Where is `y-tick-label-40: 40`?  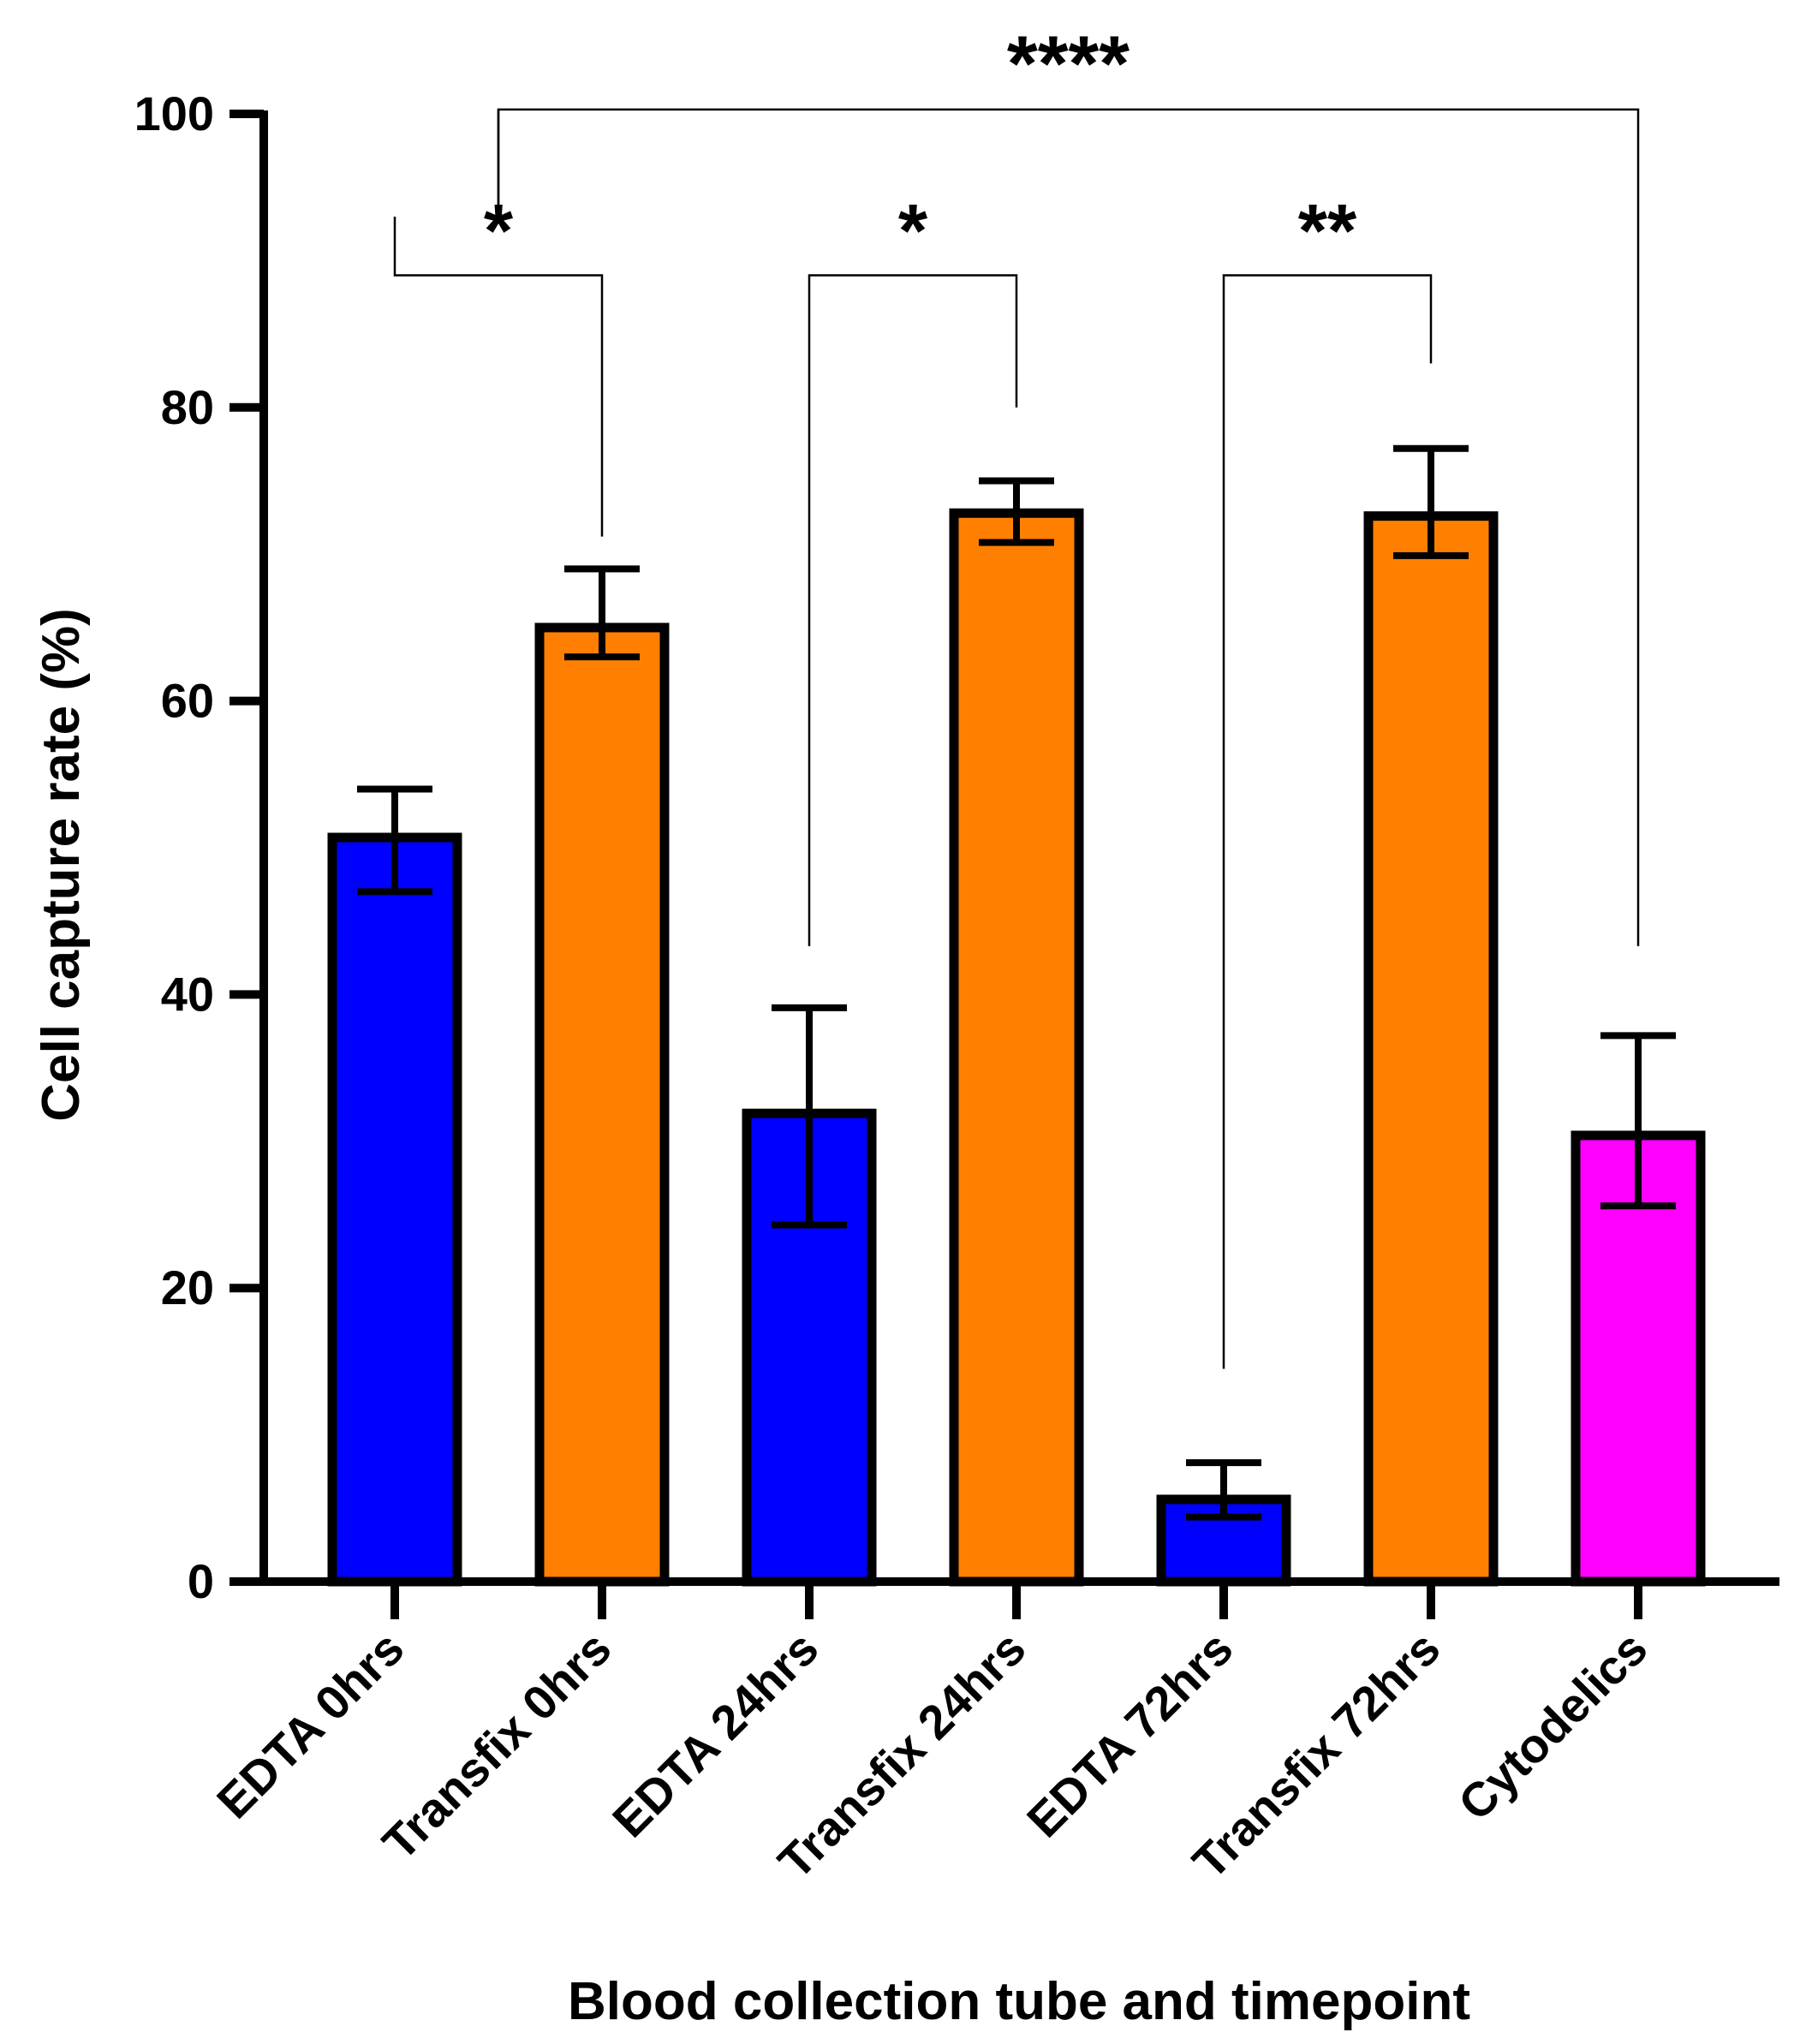 y-tick-label-40: 40 is located at coordinates (187, 994).